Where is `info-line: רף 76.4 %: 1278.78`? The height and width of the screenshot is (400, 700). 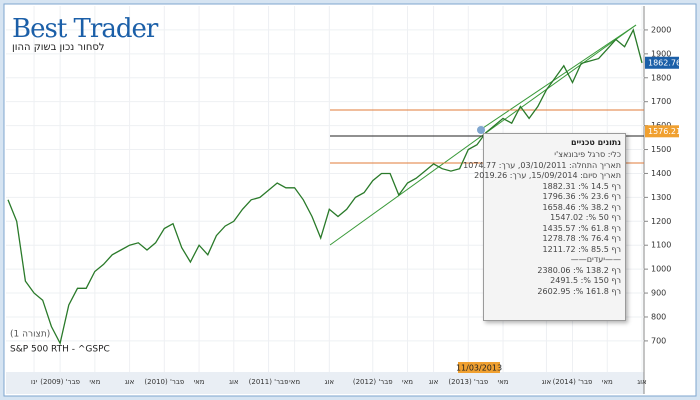 info-line: רף 76.4 %: 1278.78 is located at coordinates (581, 238).